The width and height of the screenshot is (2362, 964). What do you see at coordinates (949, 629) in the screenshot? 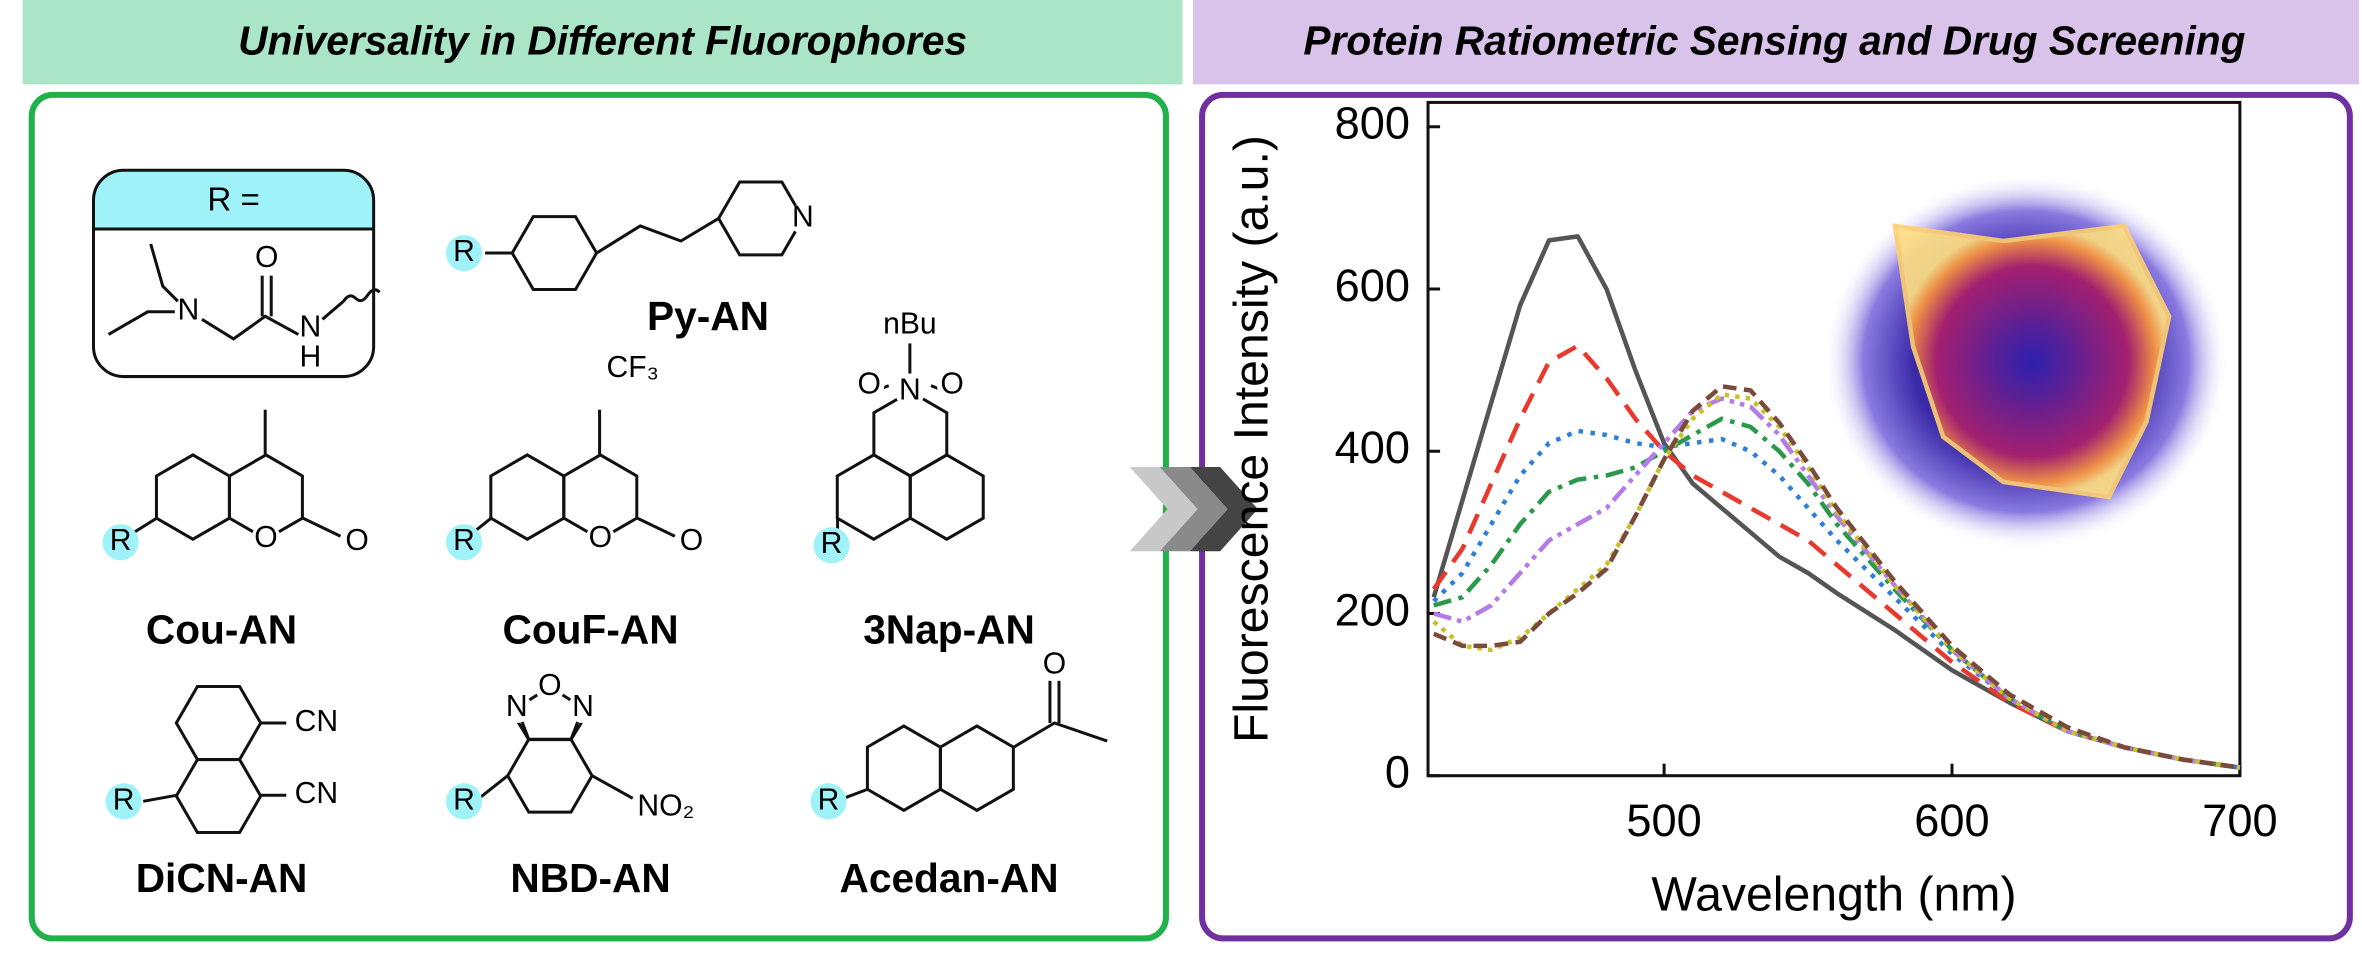
I see `compound-name: 3Nap-AN` at bounding box center [949, 629].